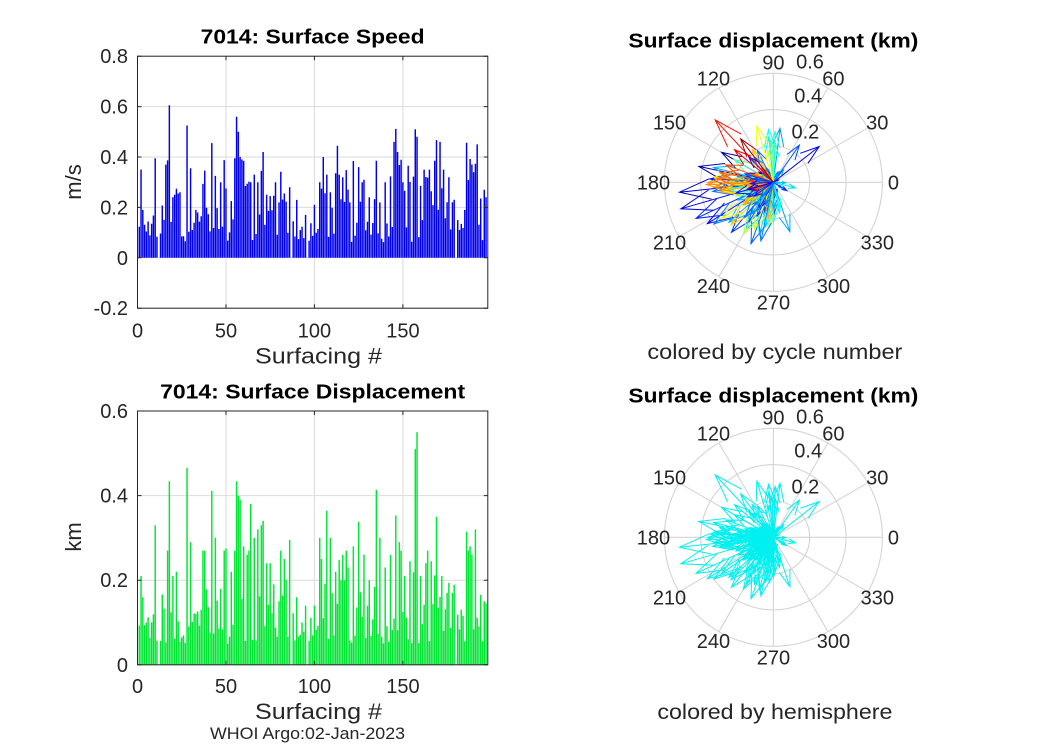  I want to click on svg-text: km, so click(73, 536).